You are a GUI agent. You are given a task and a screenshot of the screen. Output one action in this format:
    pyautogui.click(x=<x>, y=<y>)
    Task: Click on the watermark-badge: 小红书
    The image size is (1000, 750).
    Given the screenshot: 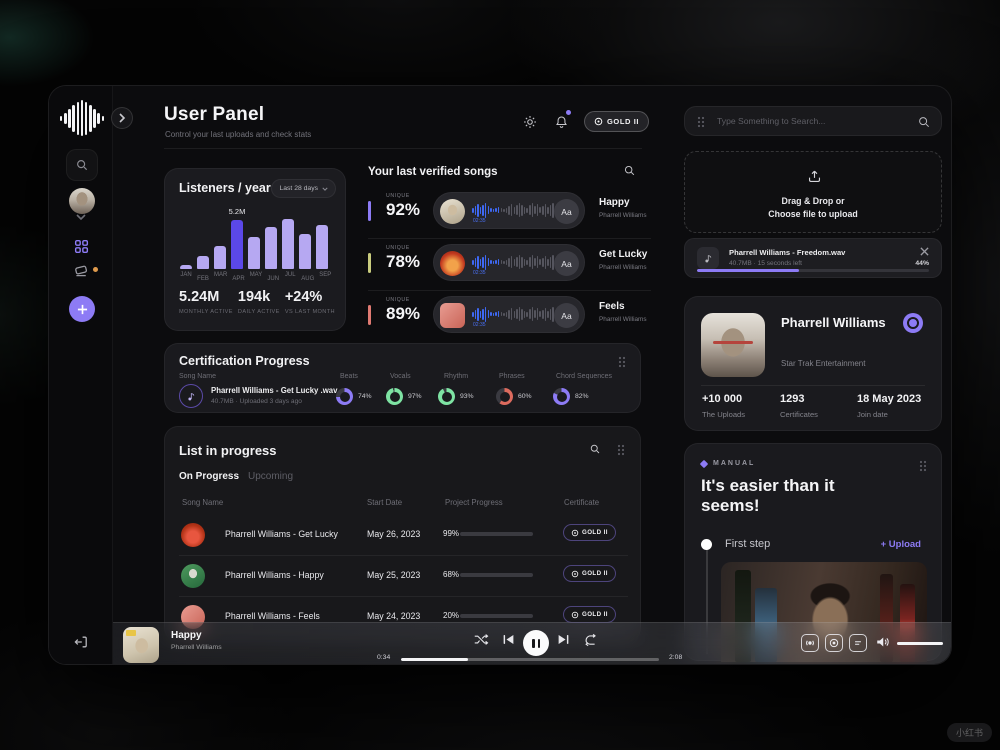 What is the action you would take?
    pyautogui.click(x=969, y=732)
    